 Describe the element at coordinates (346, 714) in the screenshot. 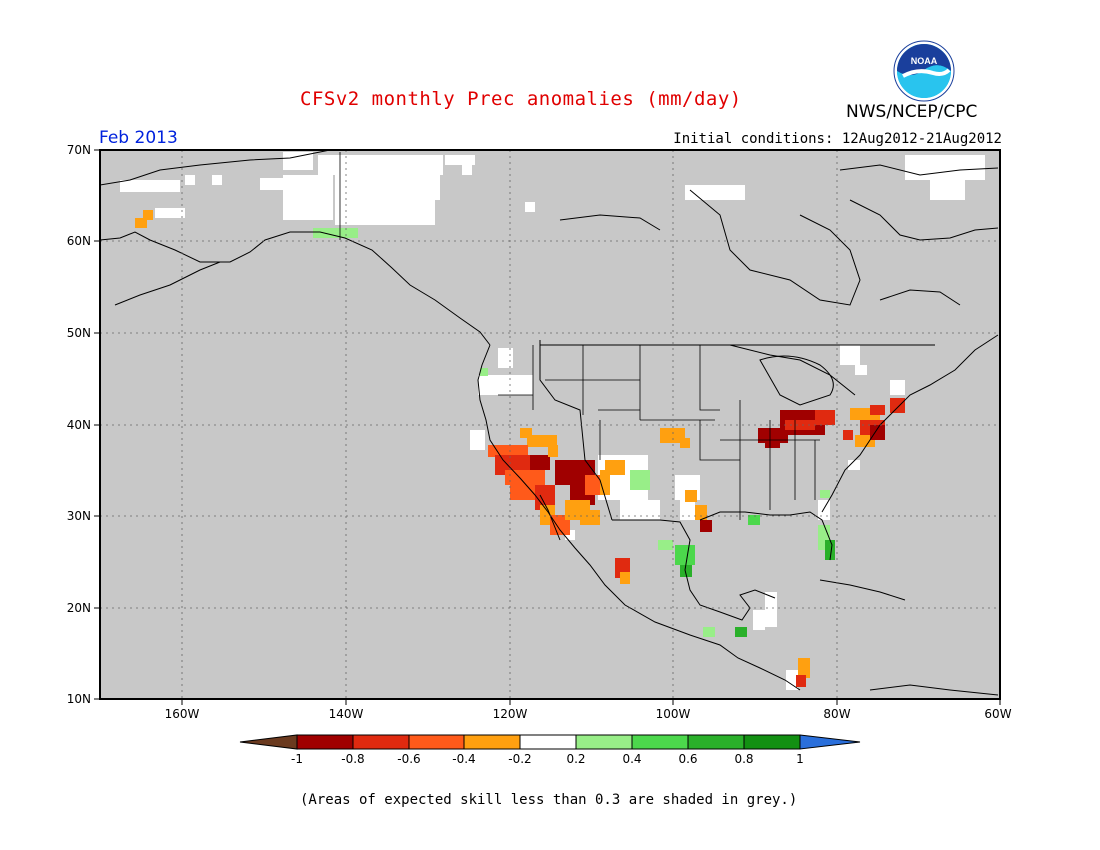

I see `lon-label-140w: 140W` at that location.